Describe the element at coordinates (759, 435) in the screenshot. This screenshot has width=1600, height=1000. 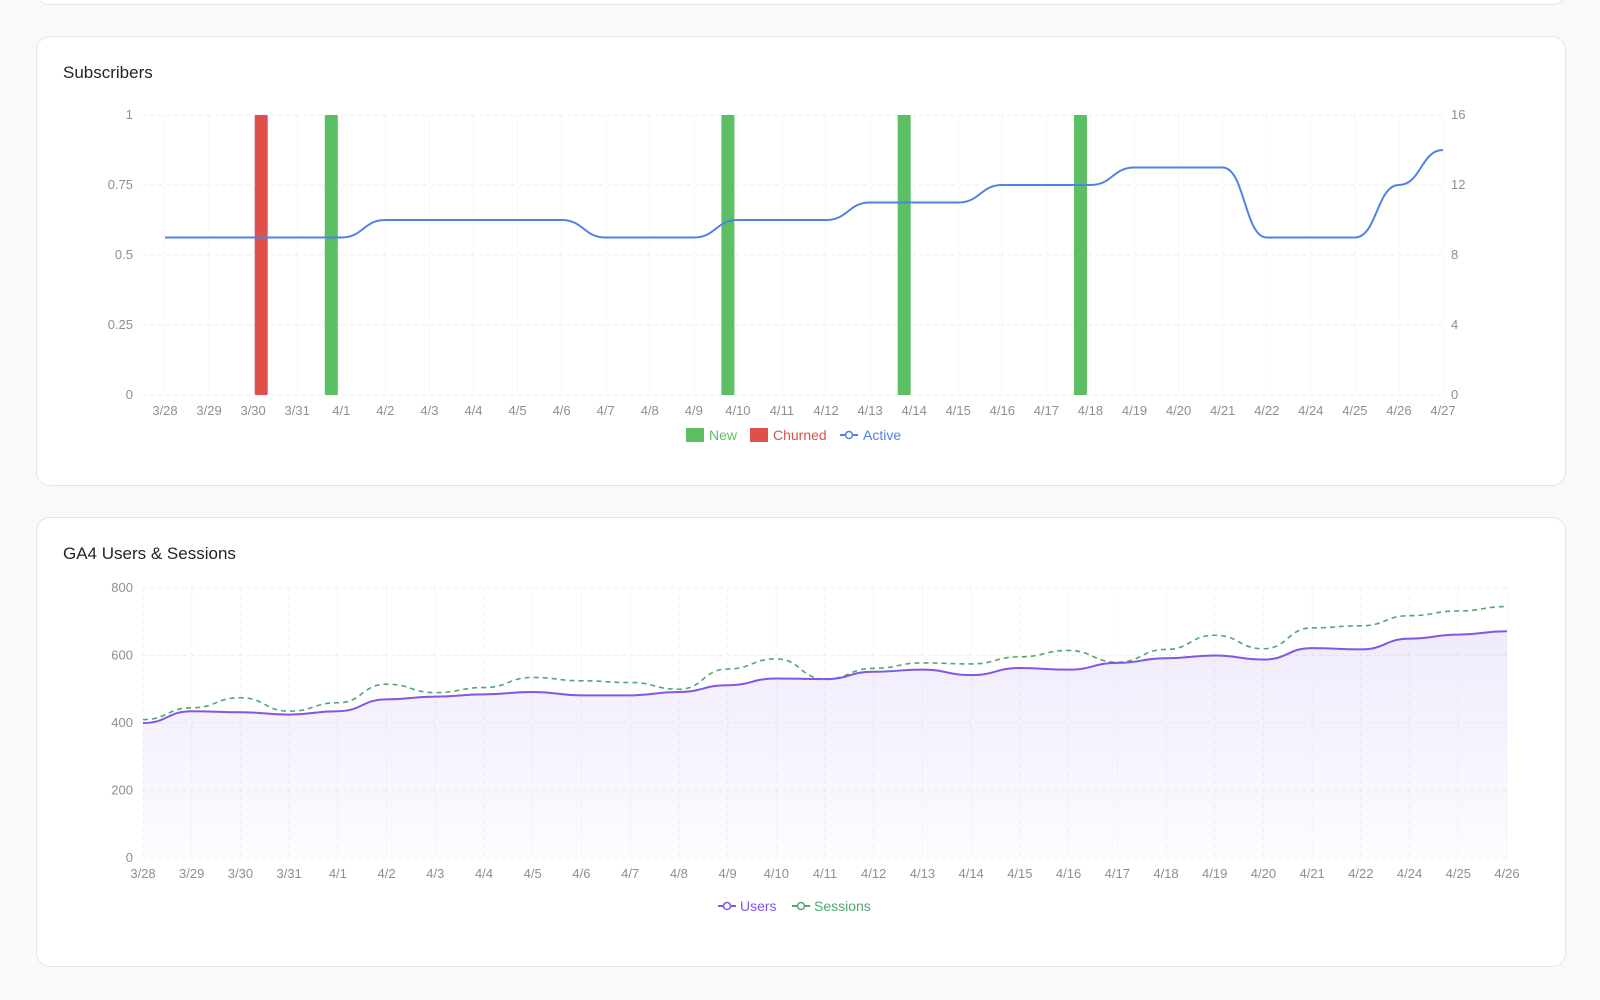
I see `legend-swatch-churned` at that location.